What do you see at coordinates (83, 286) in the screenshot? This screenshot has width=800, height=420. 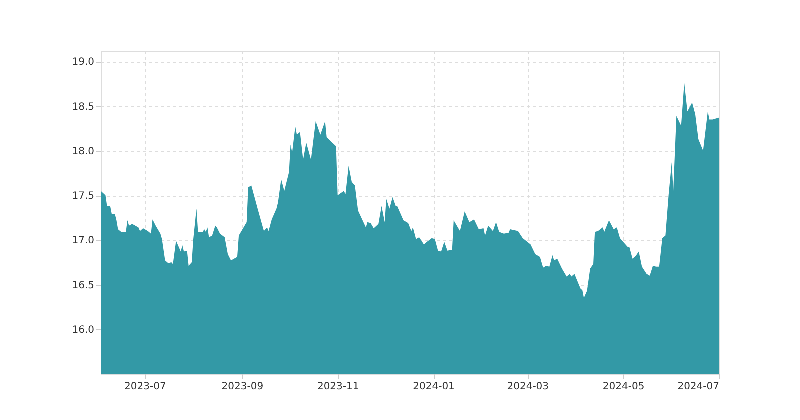 I see `y-tick-label: 16.5` at bounding box center [83, 286].